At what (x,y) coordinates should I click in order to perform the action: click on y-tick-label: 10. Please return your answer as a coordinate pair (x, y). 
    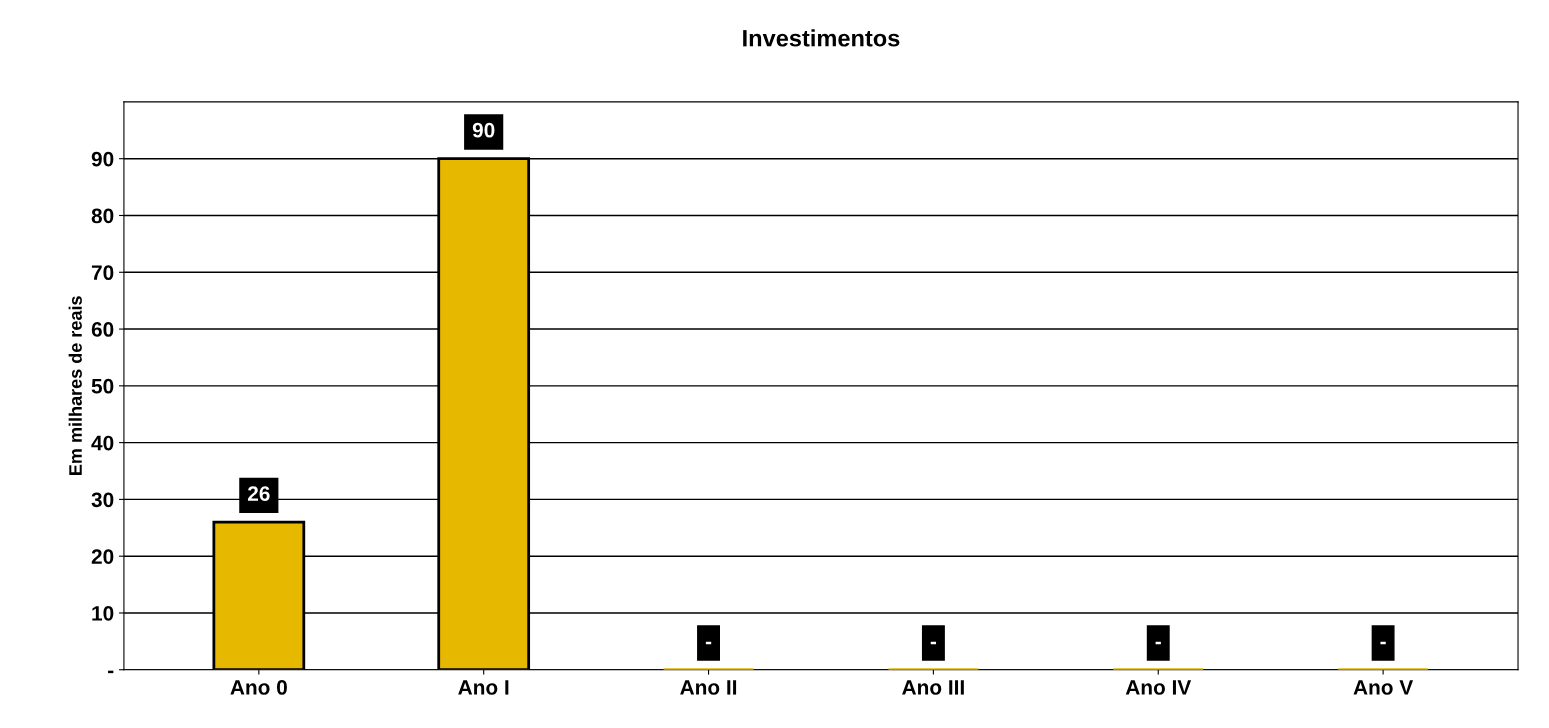
    Looking at the image, I should click on (103, 613).